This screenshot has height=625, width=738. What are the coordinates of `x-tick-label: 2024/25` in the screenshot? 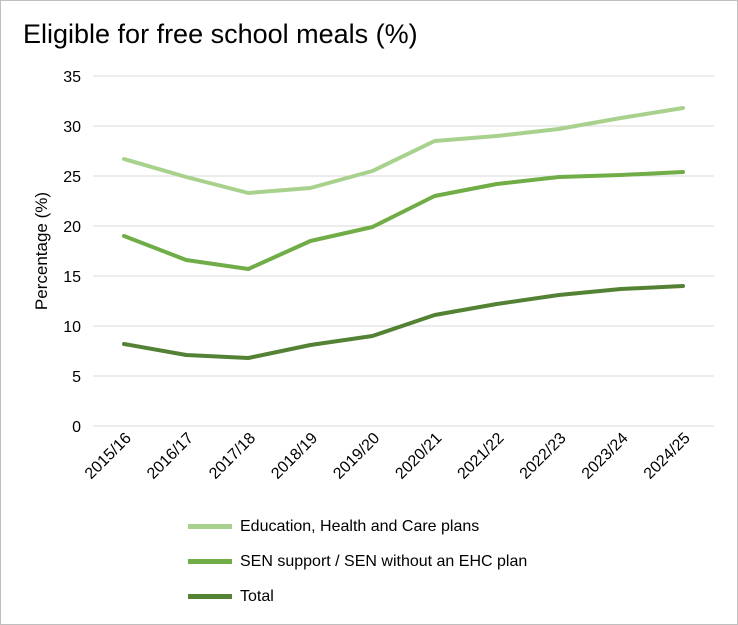 It's located at (667, 456).